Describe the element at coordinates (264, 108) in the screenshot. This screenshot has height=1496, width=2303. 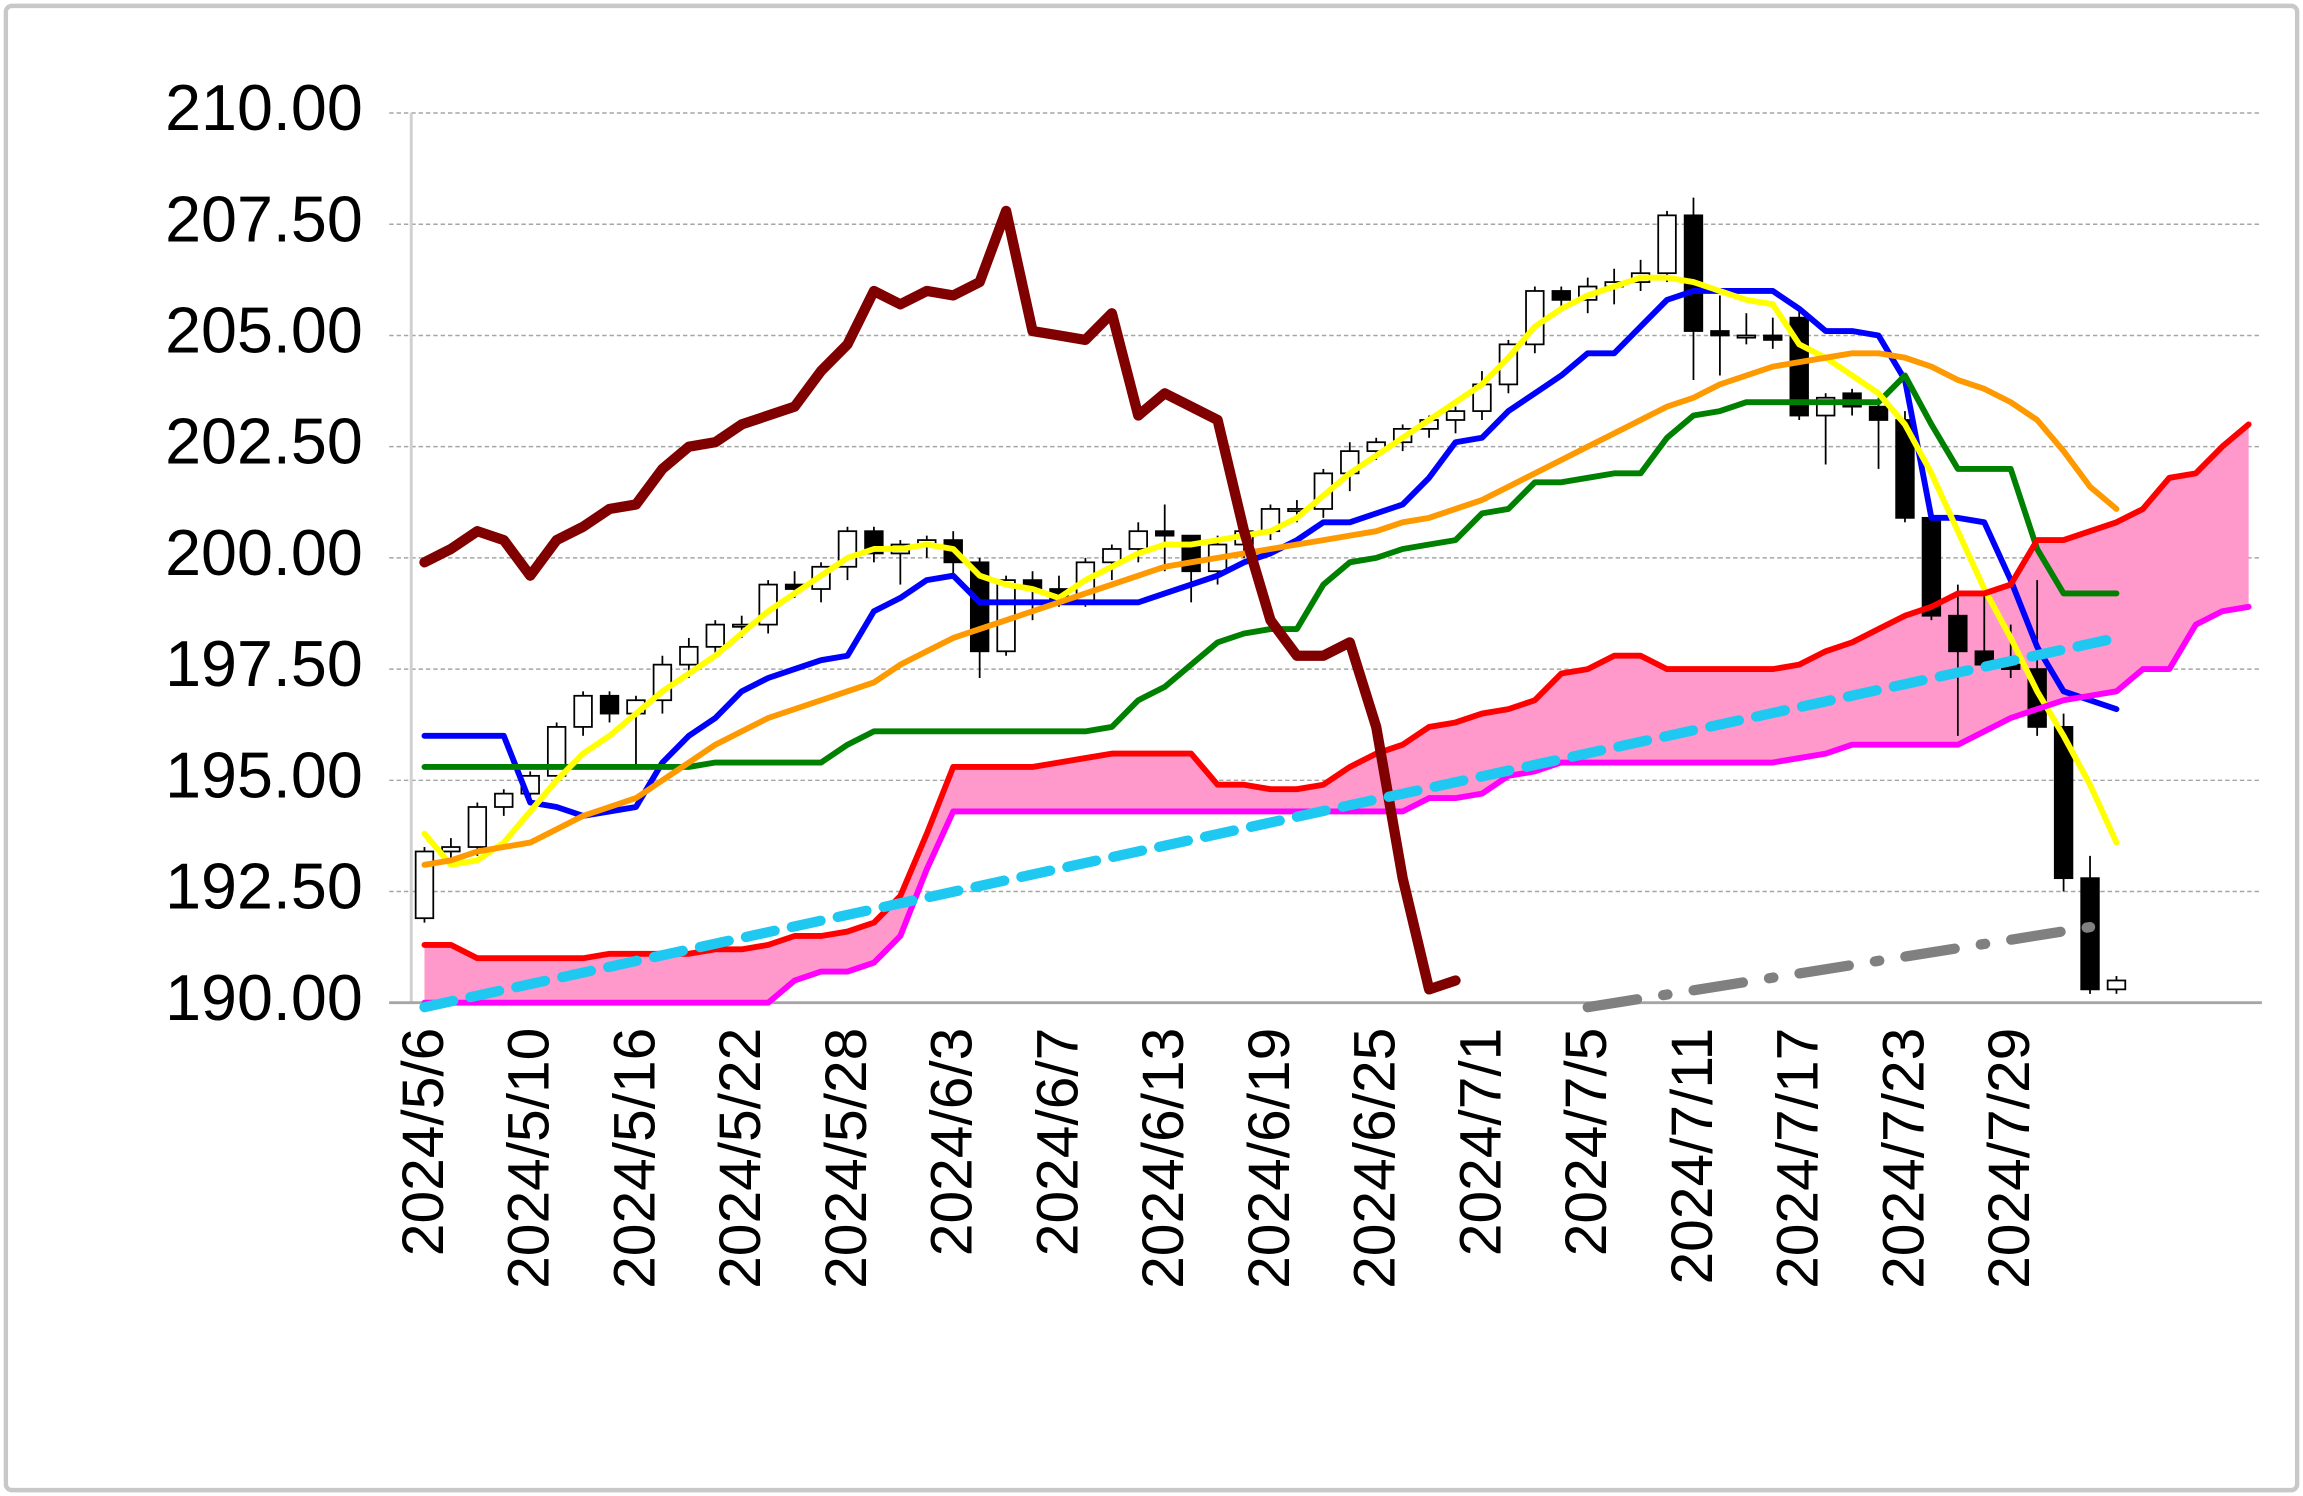
I see `y-tick-label: 210.00` at that location.